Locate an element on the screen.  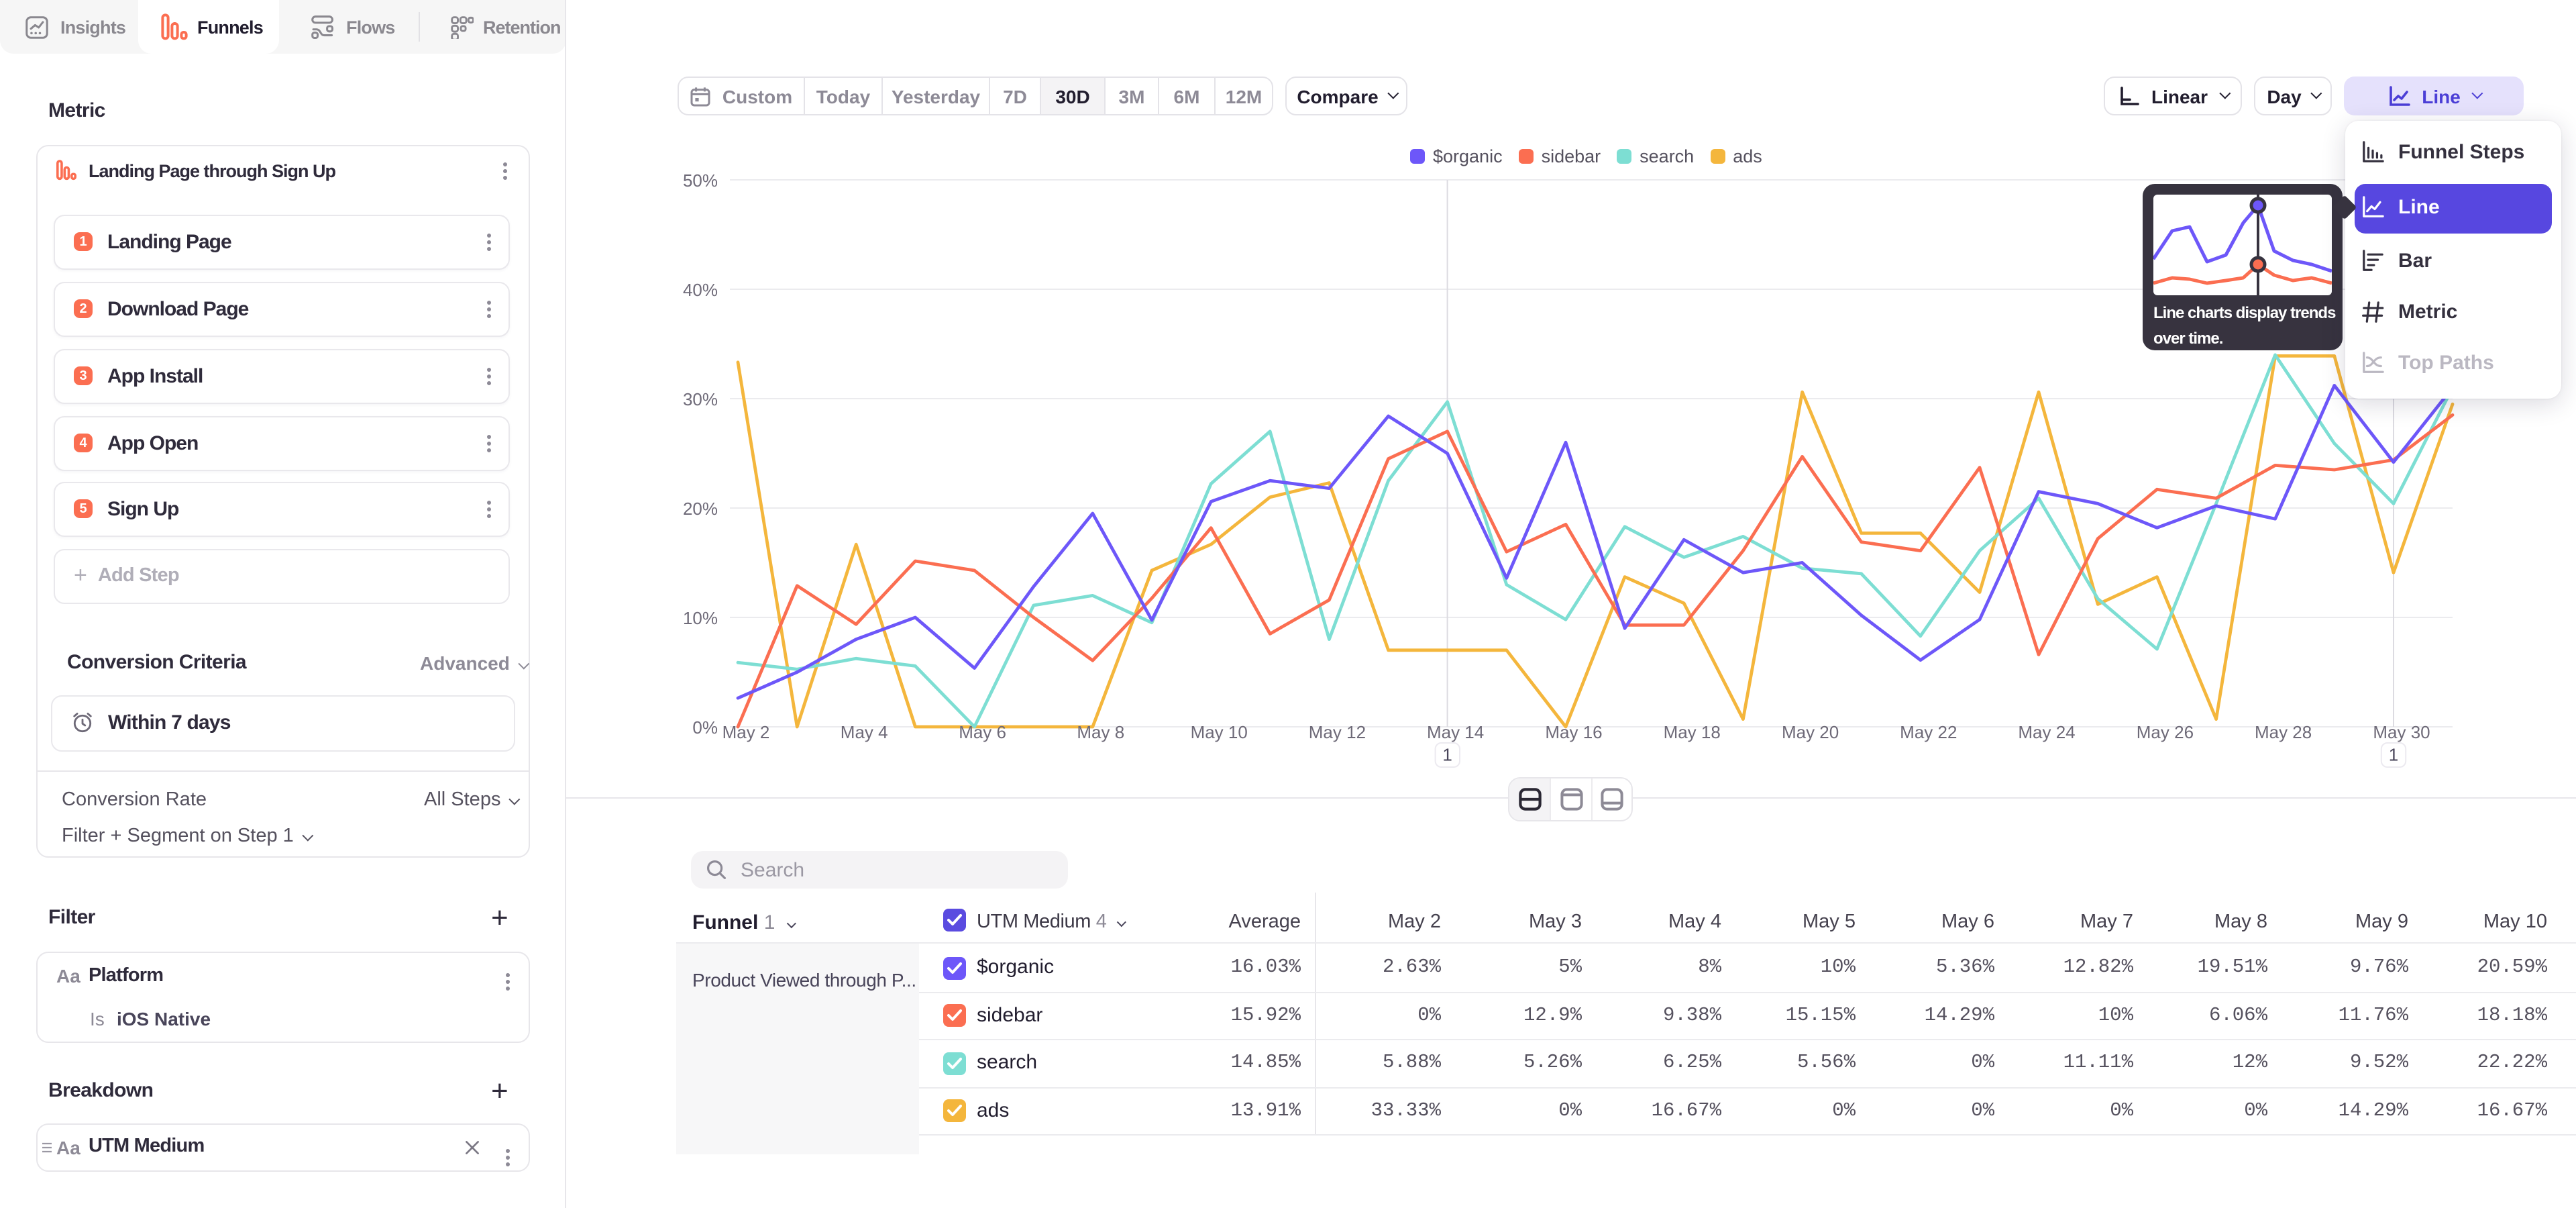
svg-text: May 24 is located at coordinates (2046, 732).